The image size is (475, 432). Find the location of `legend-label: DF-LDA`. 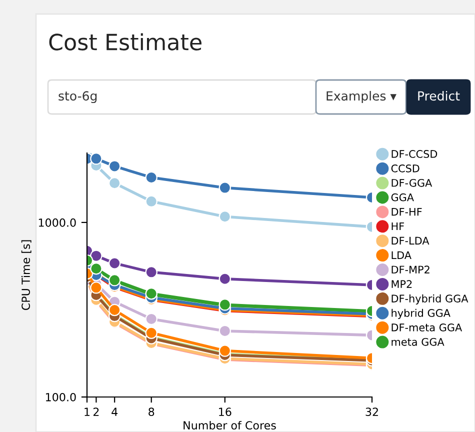

legend-label: DF-LDA is located at coordinates (411, 240).